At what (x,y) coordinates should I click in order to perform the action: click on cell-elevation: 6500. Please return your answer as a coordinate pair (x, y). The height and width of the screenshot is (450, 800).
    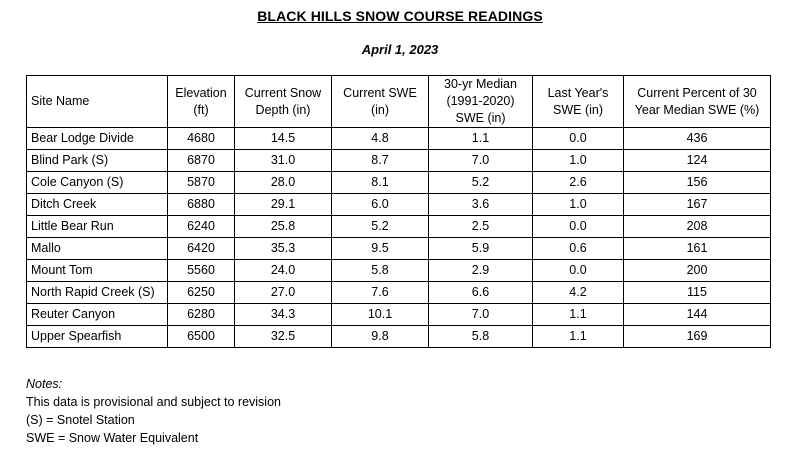
    Looking at the image, I should click on (201, 336).